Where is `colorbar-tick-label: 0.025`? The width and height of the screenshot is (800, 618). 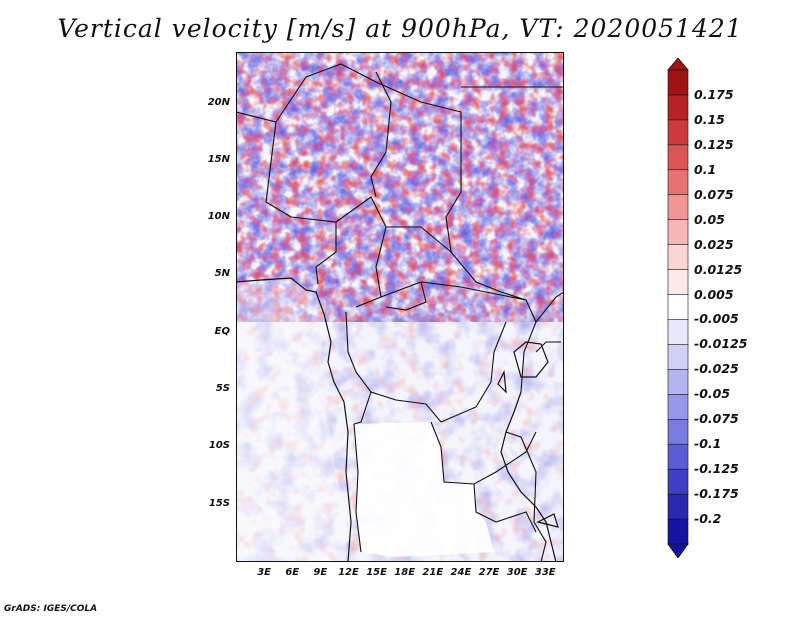
colorbar-tick-label: 0.025 is located at coordinates (714, 244).